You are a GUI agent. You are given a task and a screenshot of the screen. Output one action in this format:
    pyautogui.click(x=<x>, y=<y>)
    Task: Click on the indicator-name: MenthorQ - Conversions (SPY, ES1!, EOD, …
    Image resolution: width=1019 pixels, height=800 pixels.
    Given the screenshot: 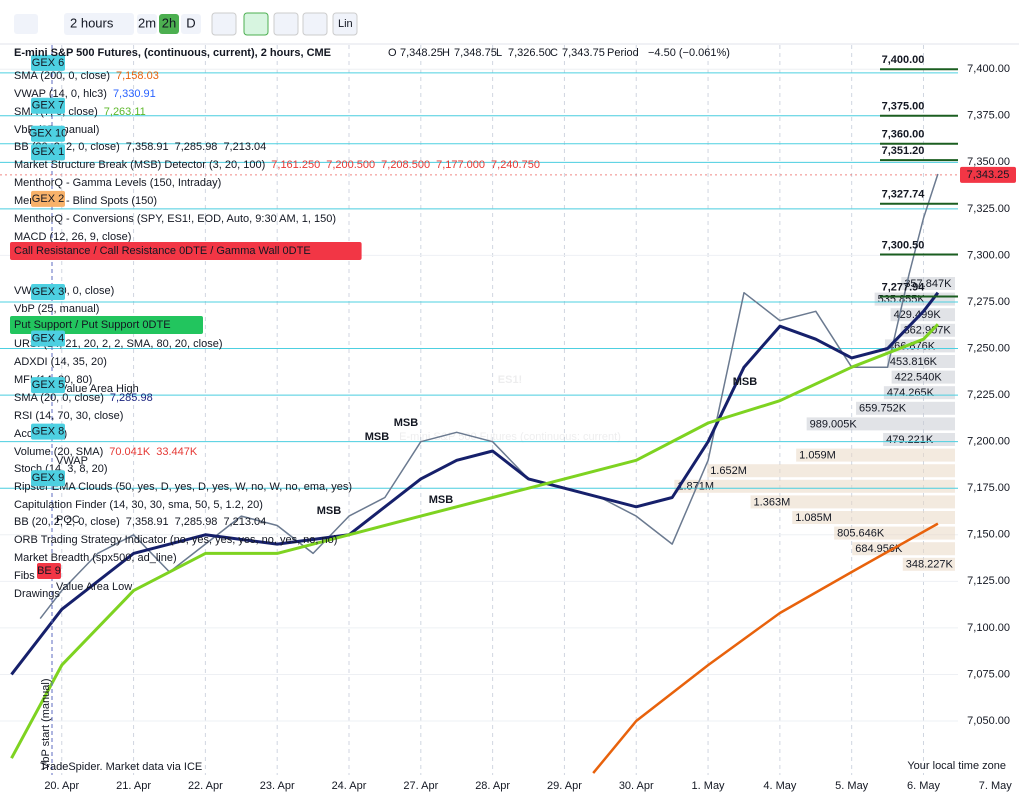 What is the action you would take?
    pyautogui.click(x=175, y=219)
    